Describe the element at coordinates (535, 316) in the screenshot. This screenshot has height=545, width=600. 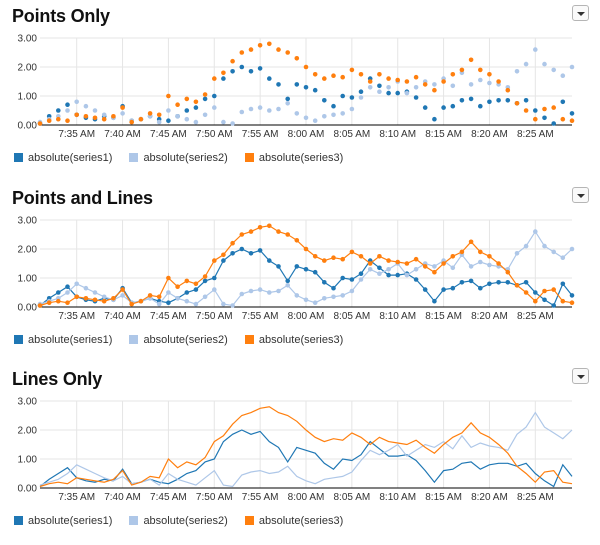
I see `x-tick-label: 8:25 AM` at that location.